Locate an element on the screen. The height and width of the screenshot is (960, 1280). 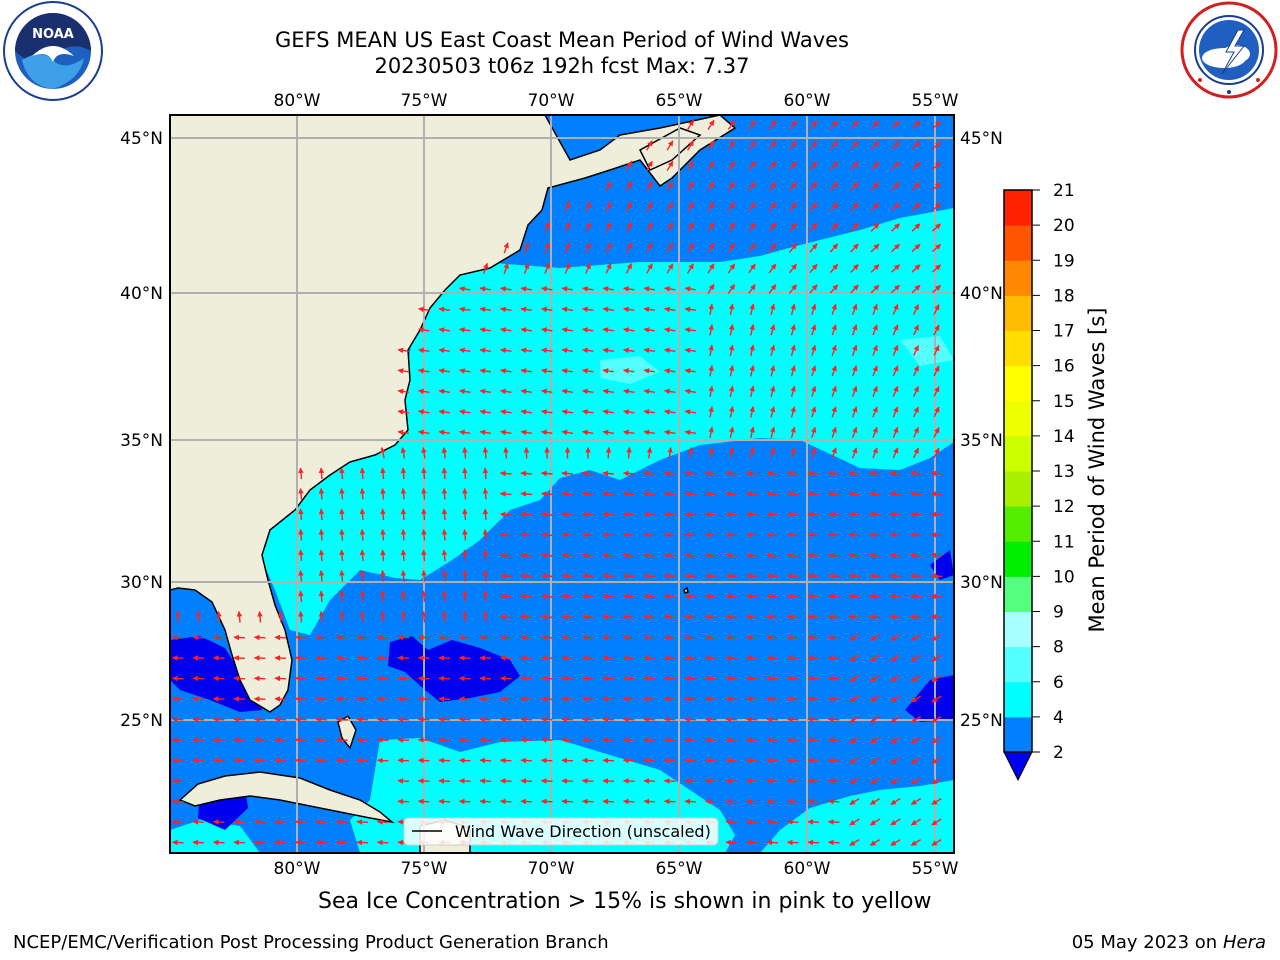
nws-logo is located at coordinates (1229, 50).